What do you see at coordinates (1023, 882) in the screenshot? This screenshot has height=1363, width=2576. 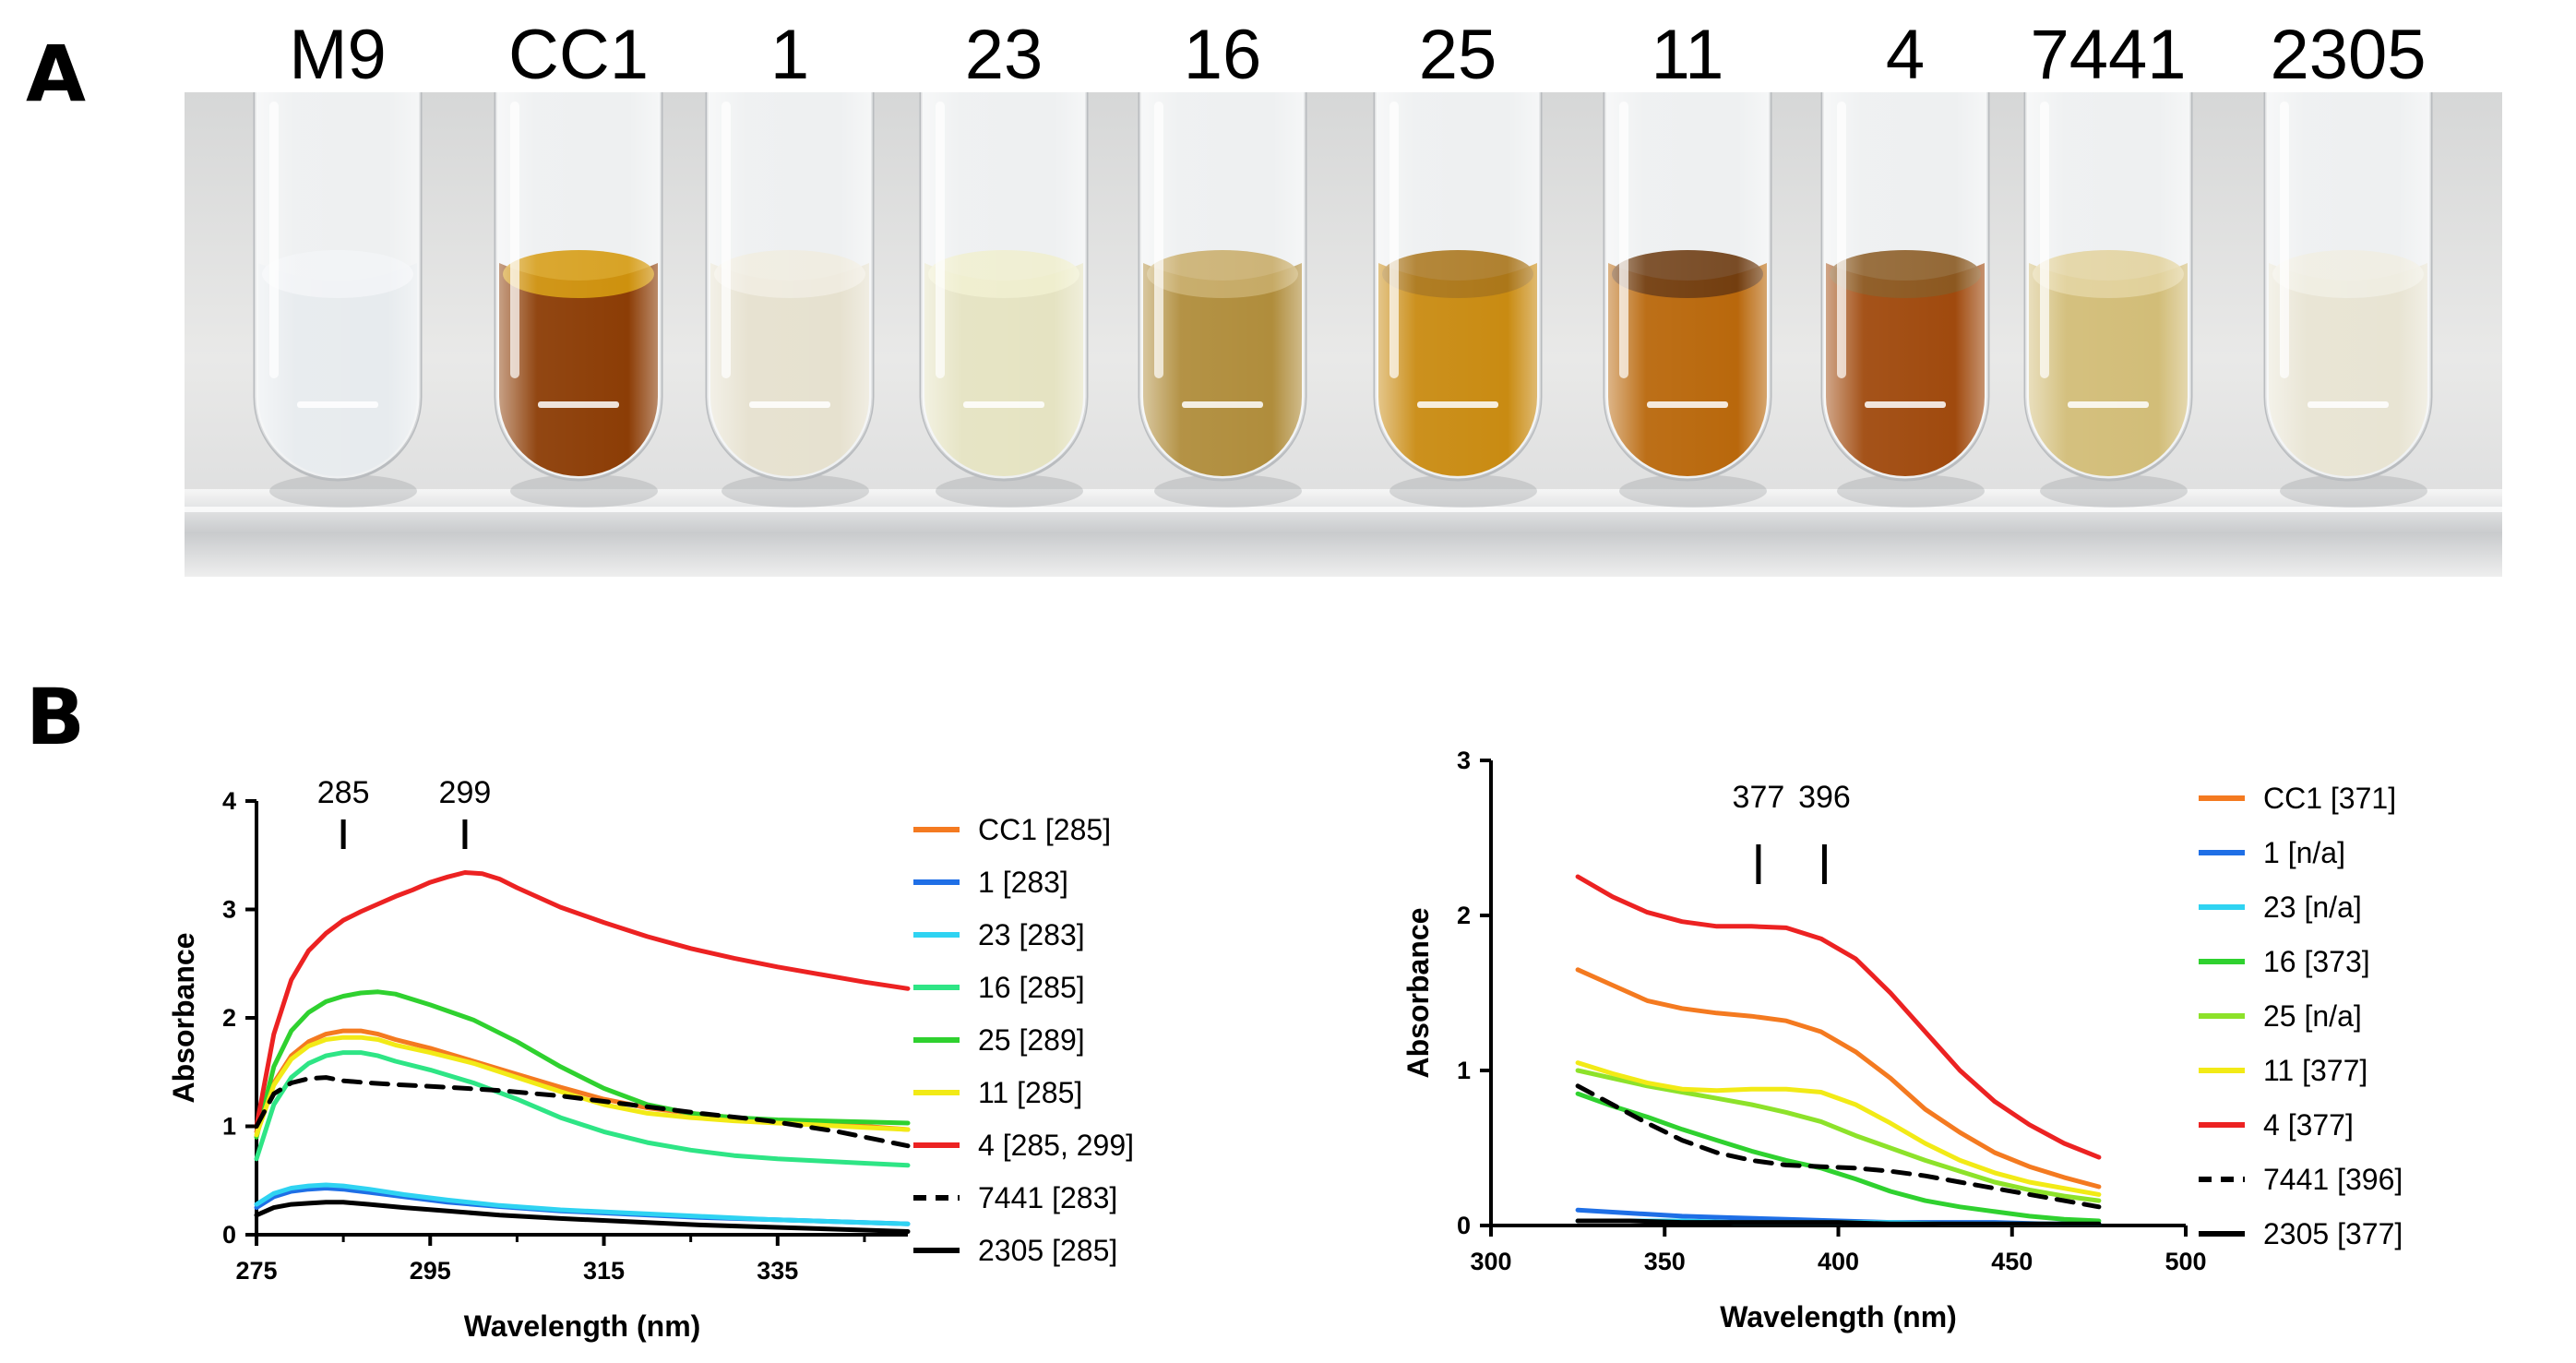 I see `legend-label: 1 [283]` at bounding box center [1023, 882].